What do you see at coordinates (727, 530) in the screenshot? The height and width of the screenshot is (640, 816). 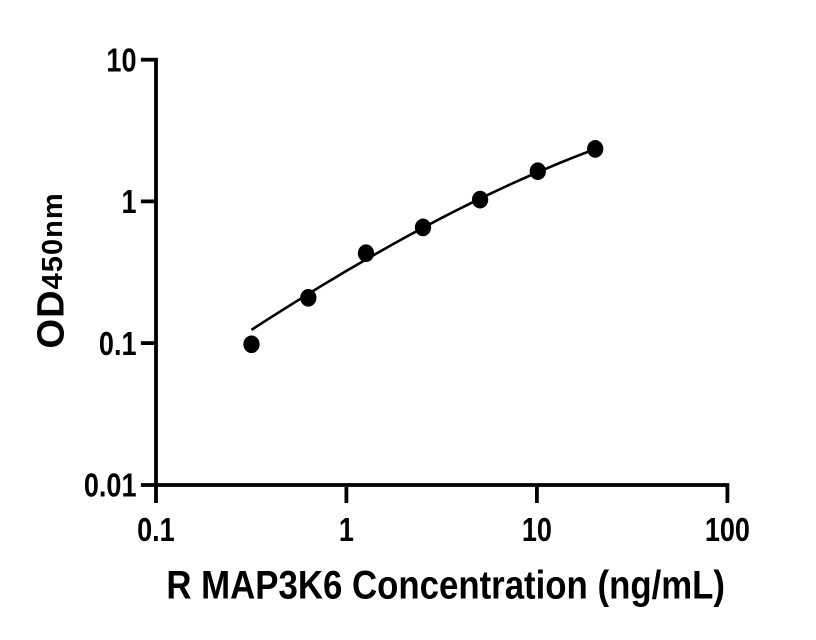 I see `svg-text: 100` at bounding box center [727, 530].